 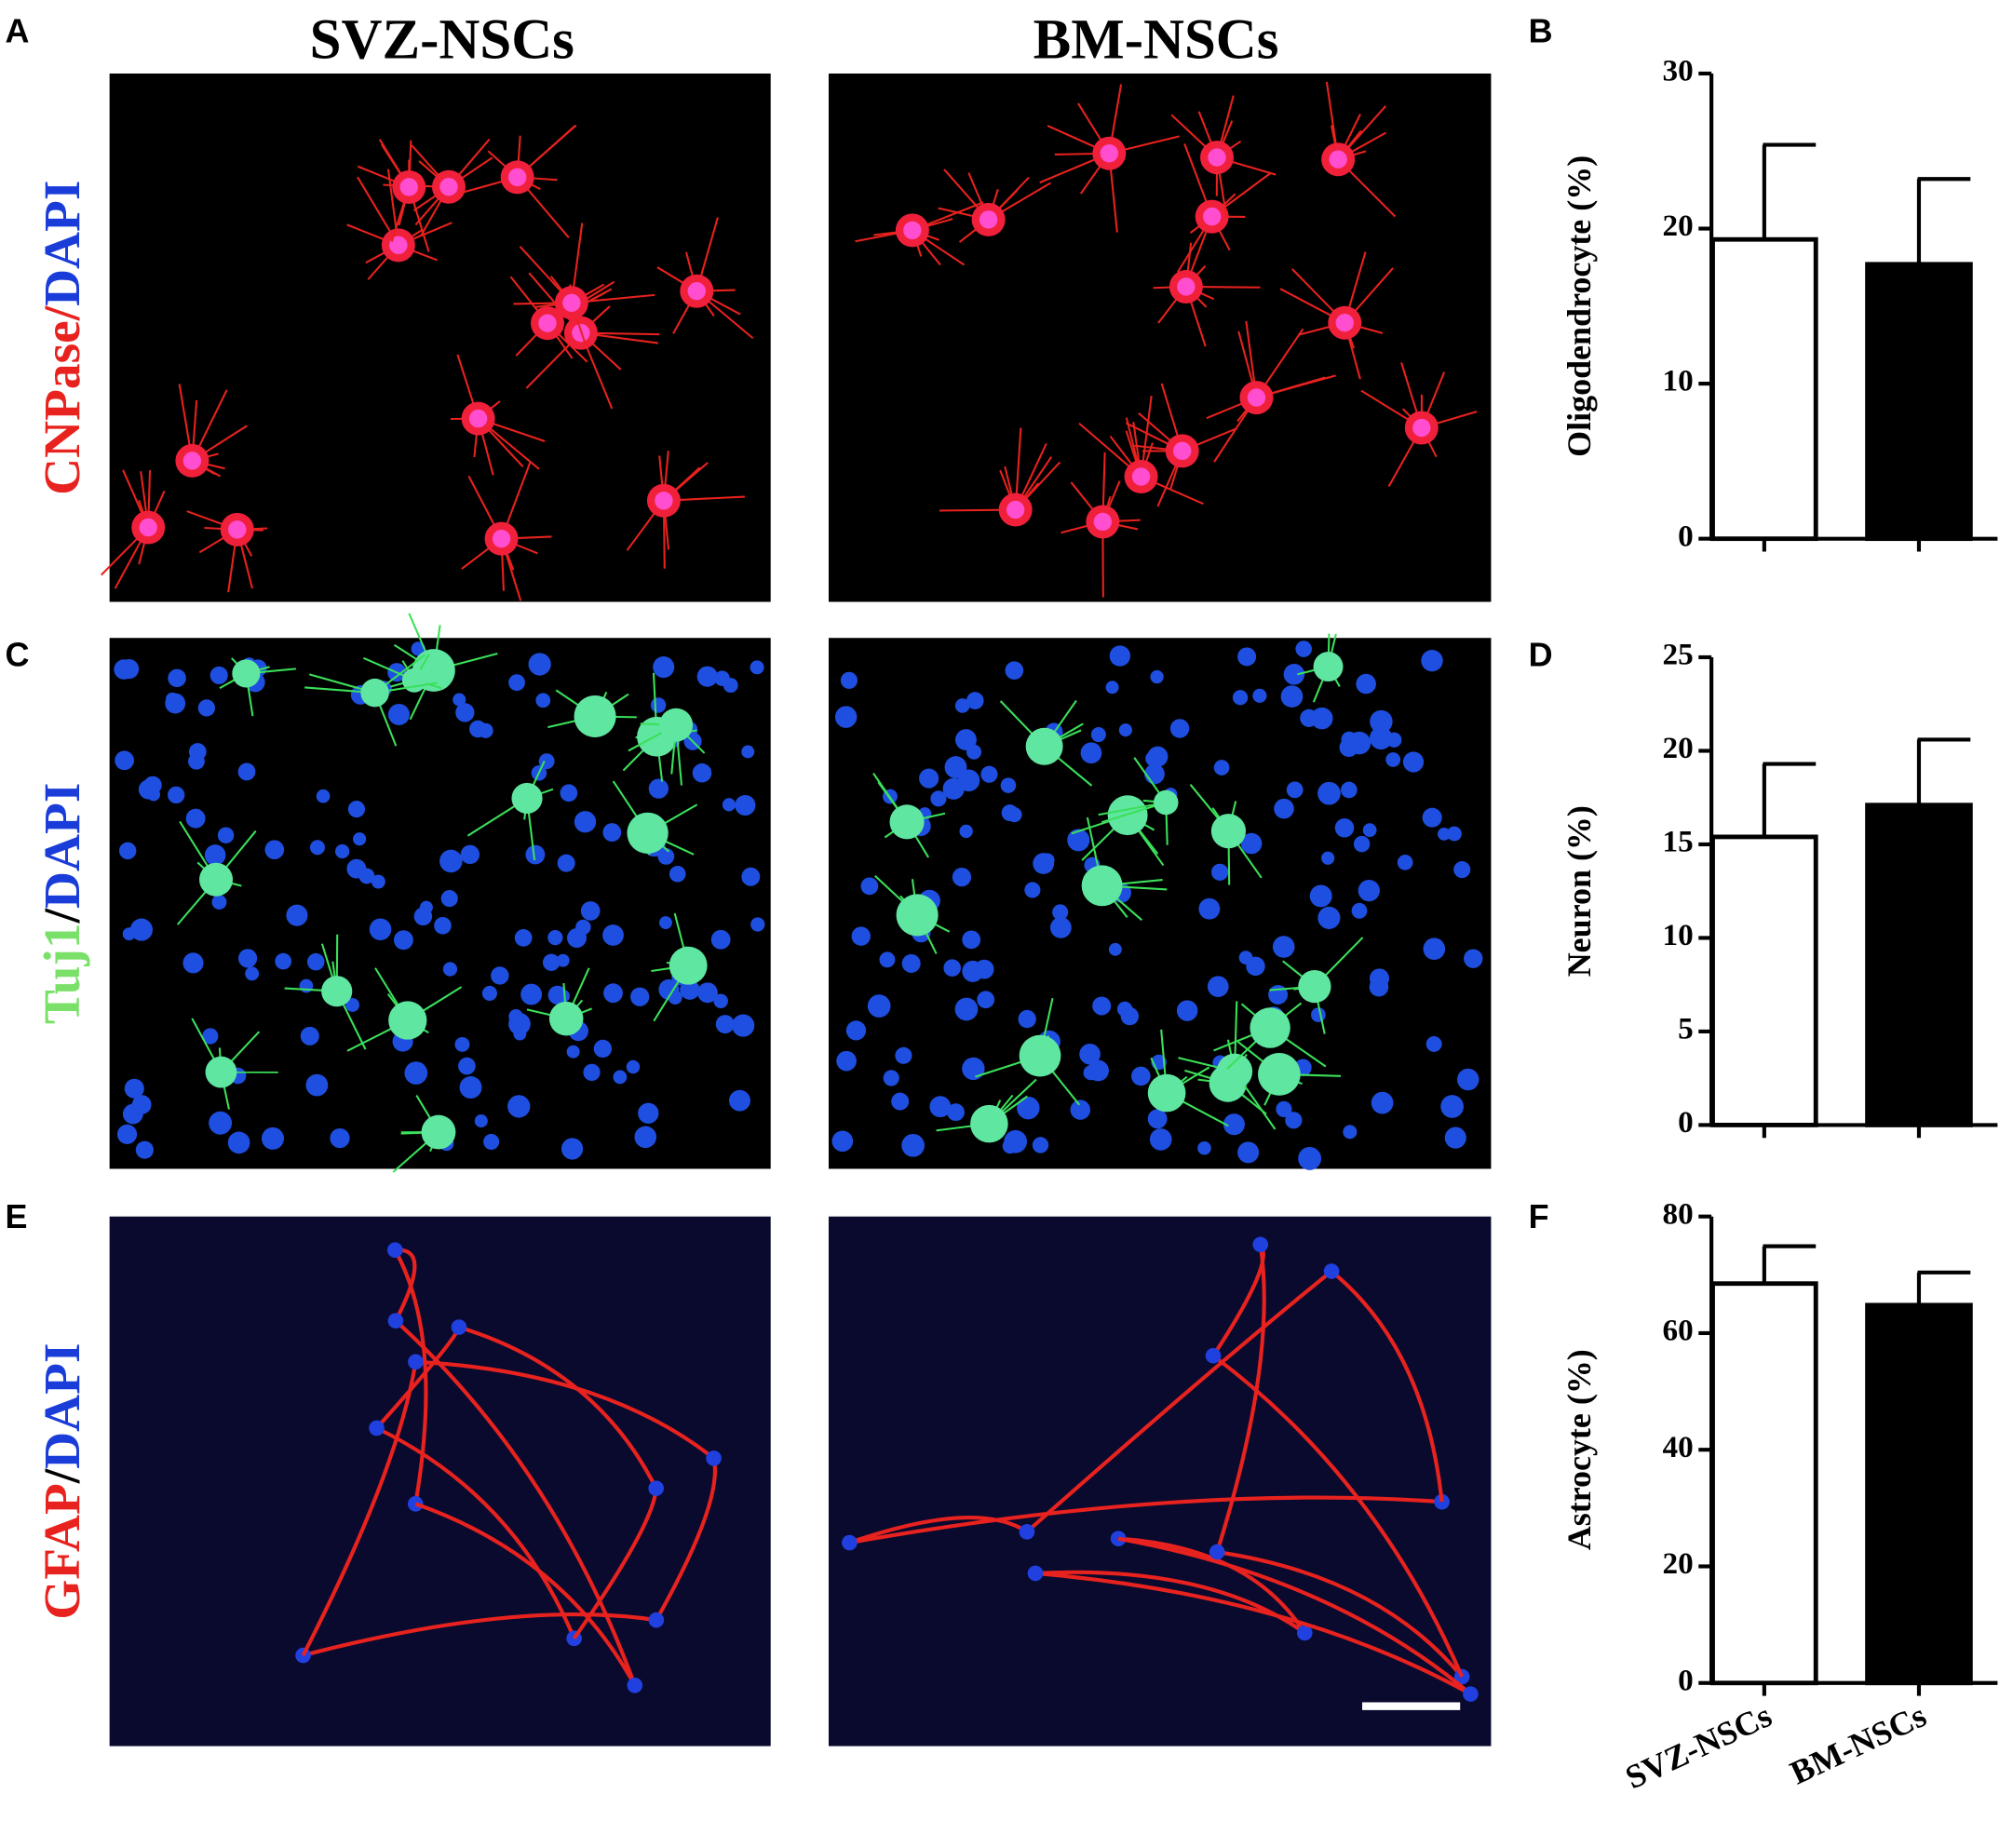 I want to click on y-tick-label: 30, so click(x=1678, y=71).